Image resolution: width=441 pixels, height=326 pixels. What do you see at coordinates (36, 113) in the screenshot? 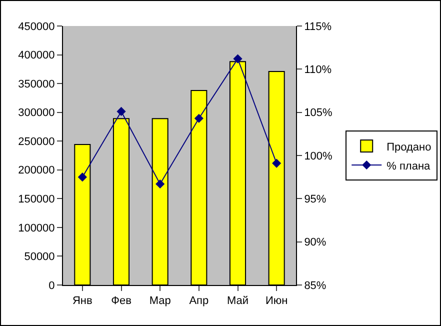
I see `y-tick-label: 300000` at bounding box center [36, 113].